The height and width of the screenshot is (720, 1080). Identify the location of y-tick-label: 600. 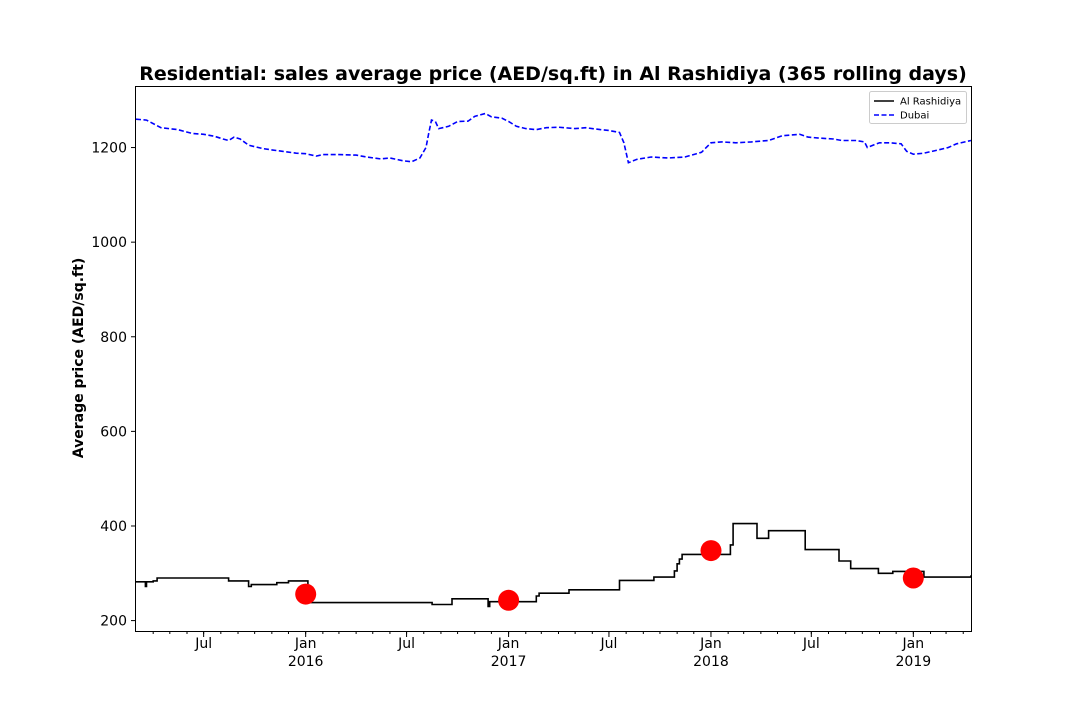
(113, 432).